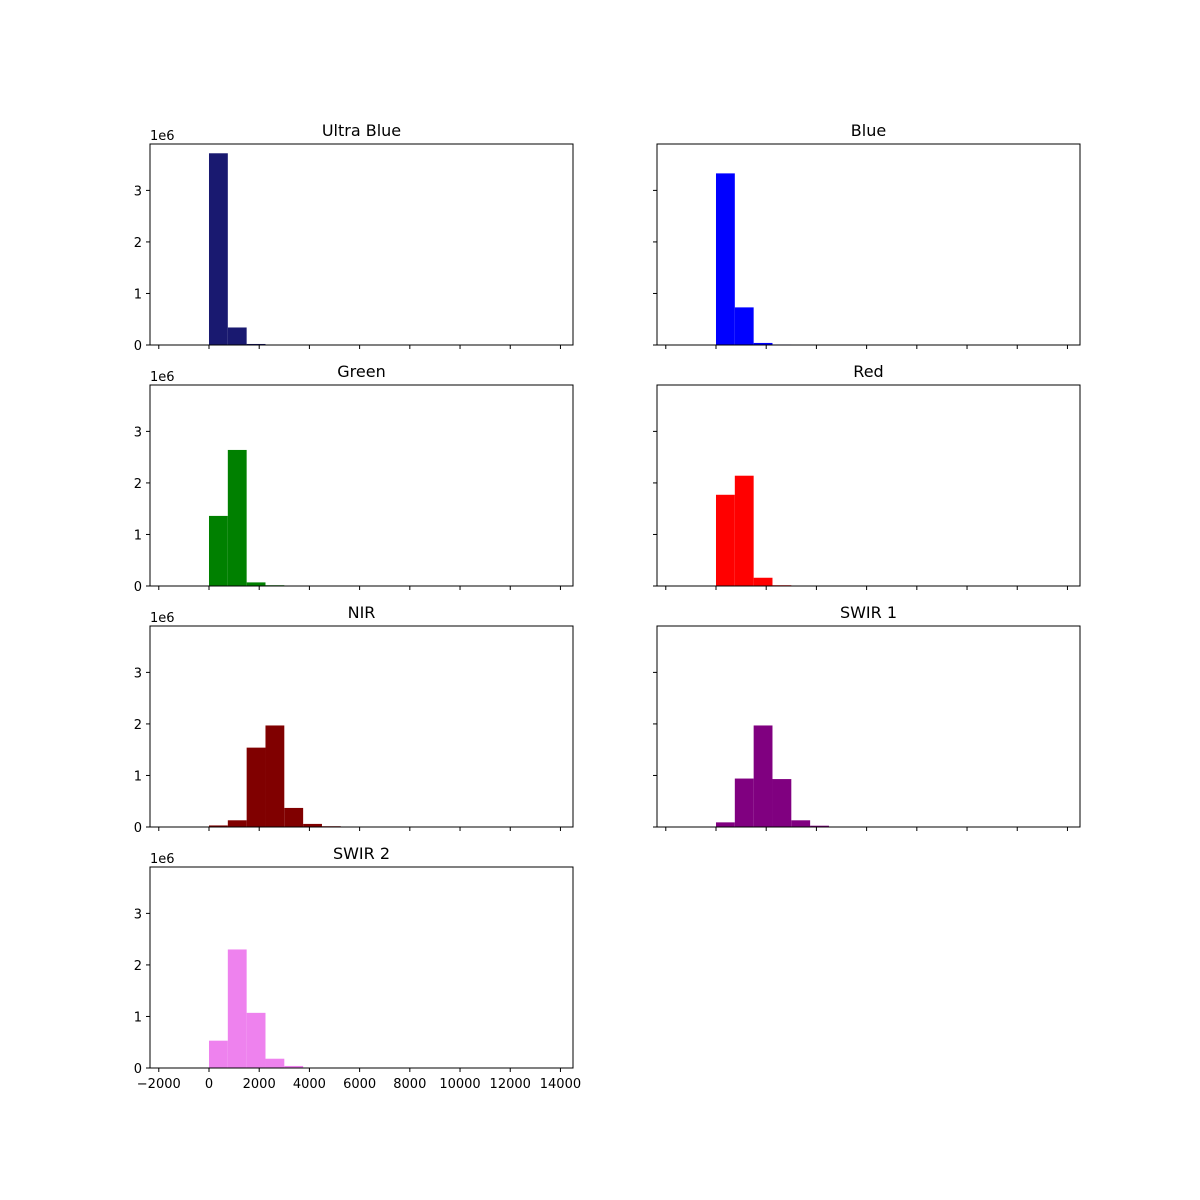  What do you see at coordinates (361, 853) in the screenshot?
I see `subplot-title: SWIR 2` at bounding box center [361, 853].